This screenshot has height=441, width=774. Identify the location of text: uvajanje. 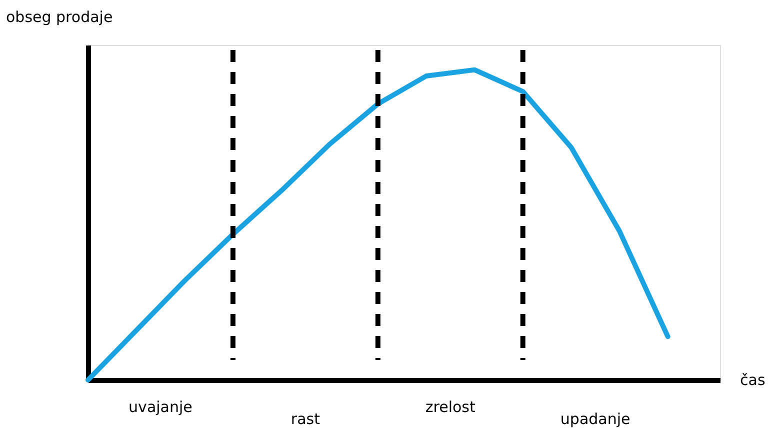
(160, 407).